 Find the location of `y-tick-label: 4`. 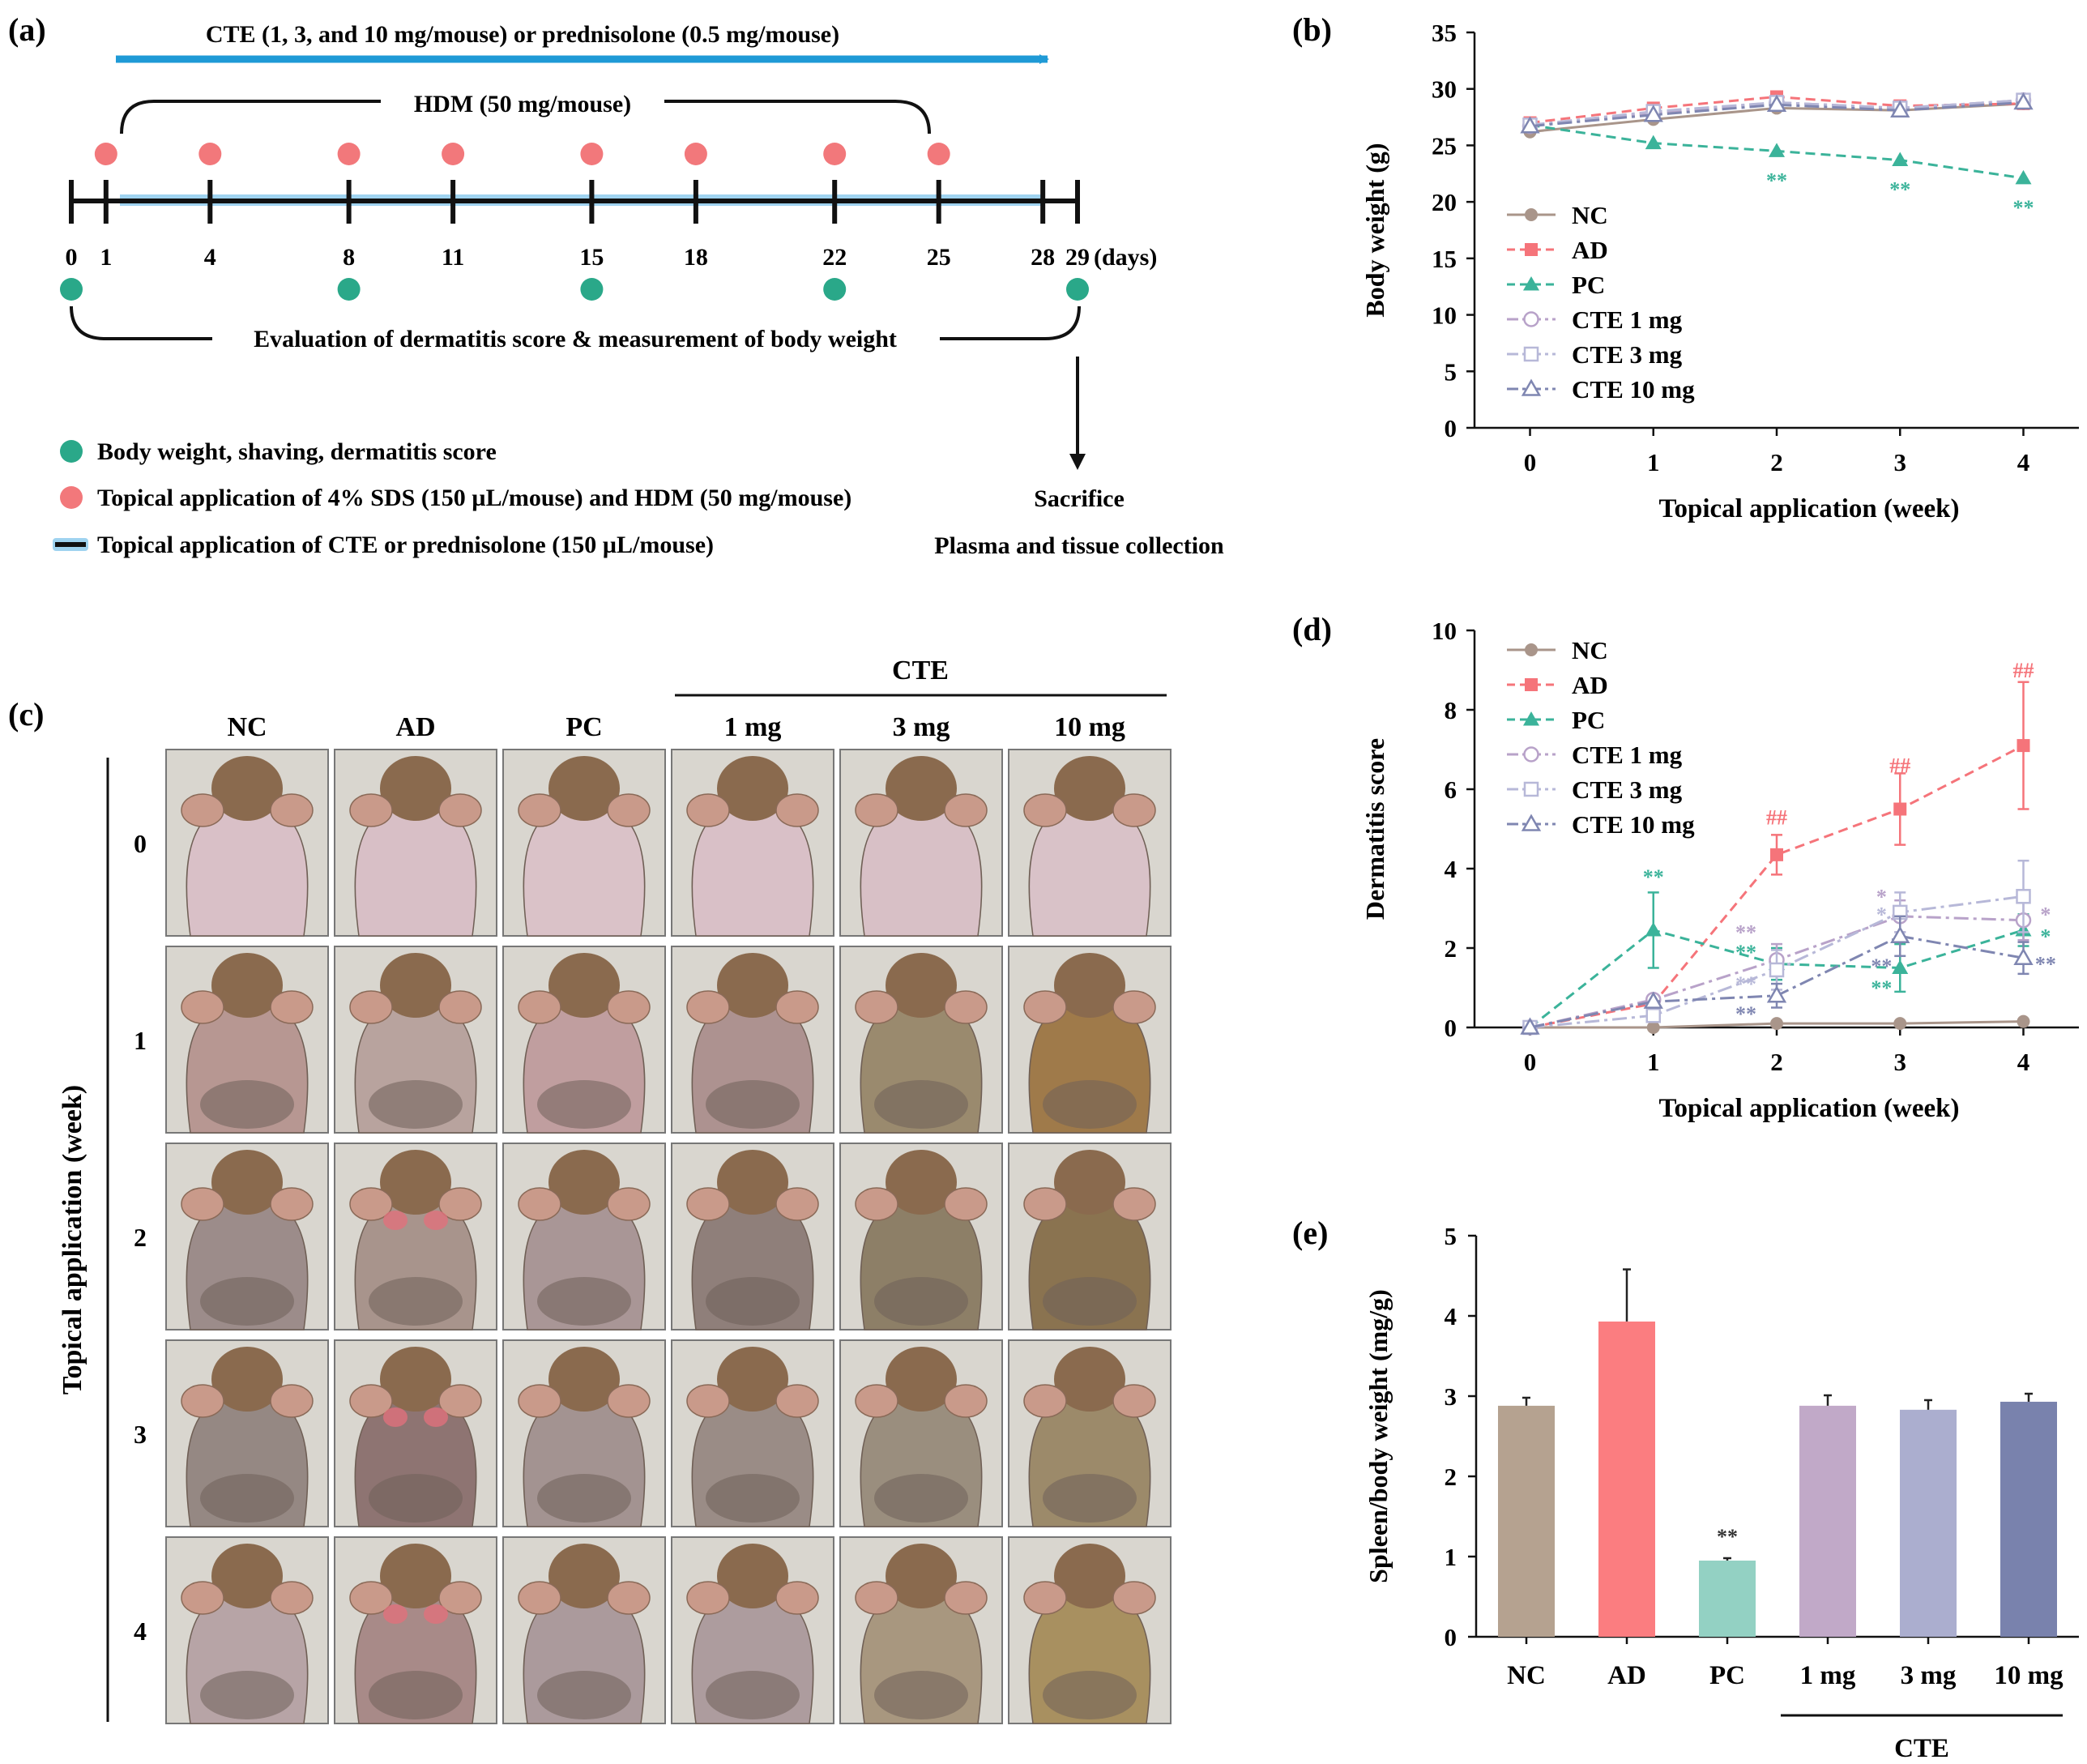

y-tick-label: 4 is located at coordinates (1451, 869).